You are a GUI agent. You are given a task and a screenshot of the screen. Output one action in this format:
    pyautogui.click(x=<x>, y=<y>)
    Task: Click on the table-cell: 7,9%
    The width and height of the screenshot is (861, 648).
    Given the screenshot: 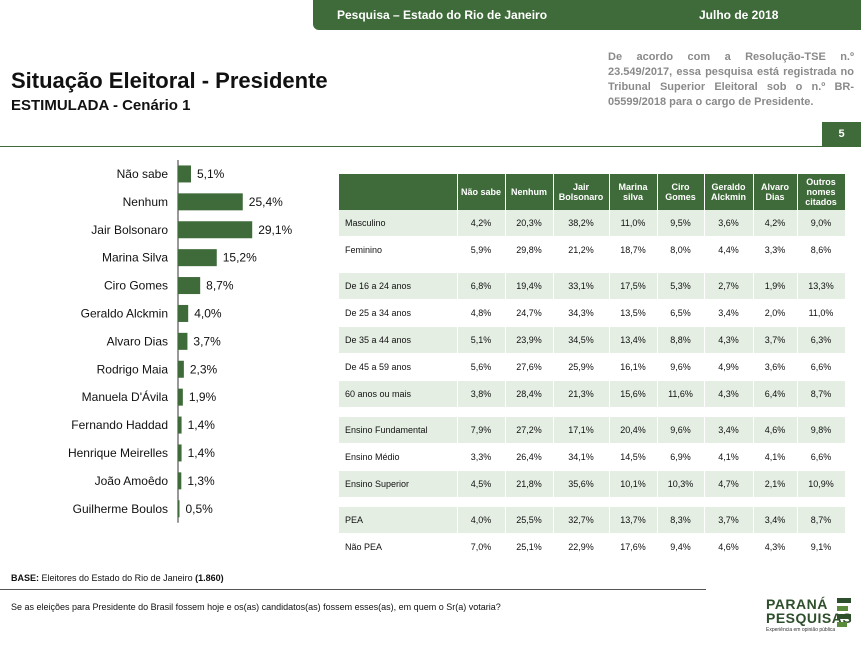 What is the action you would take?
    pyautogui.click(x=481, y=430)
    